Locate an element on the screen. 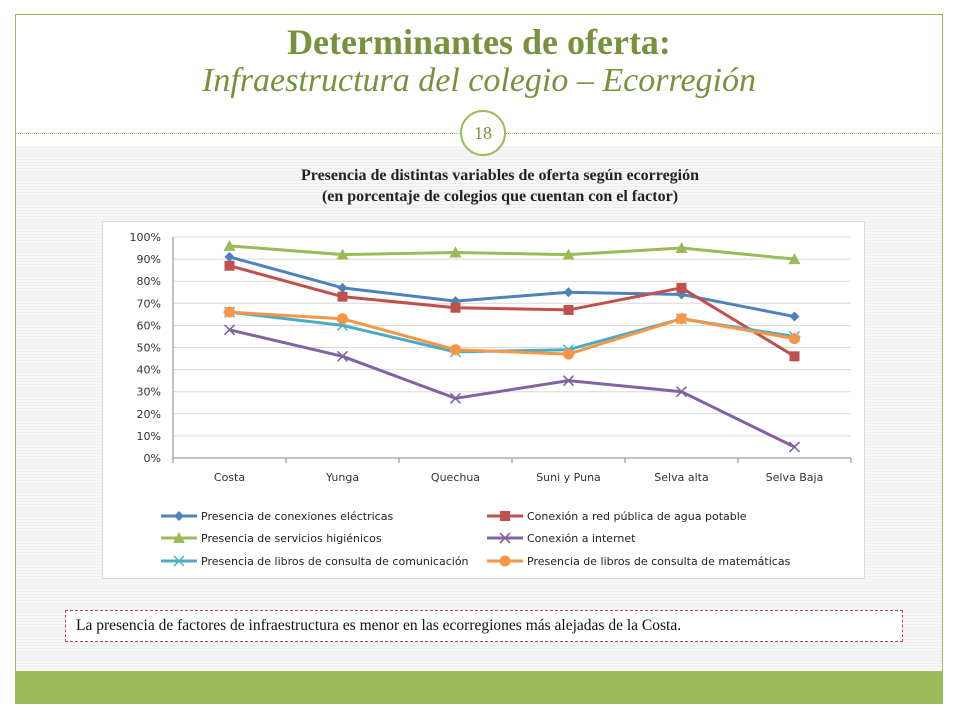 The image size is (960, 720). legend-item: Presencia de conexiones eléctricas is located at coordinates (277, 516).